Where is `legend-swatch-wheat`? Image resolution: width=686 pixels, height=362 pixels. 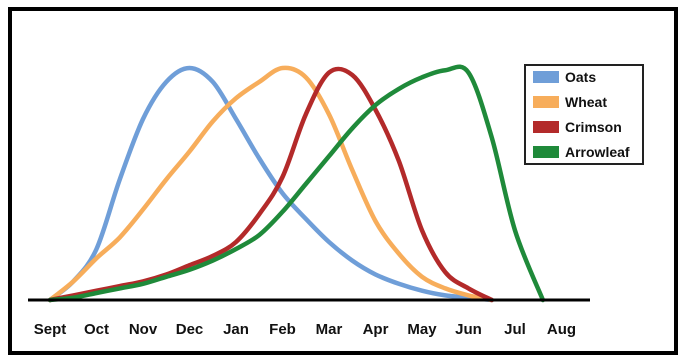
legend-swatch-wheat is located at coordinates (546, 102).